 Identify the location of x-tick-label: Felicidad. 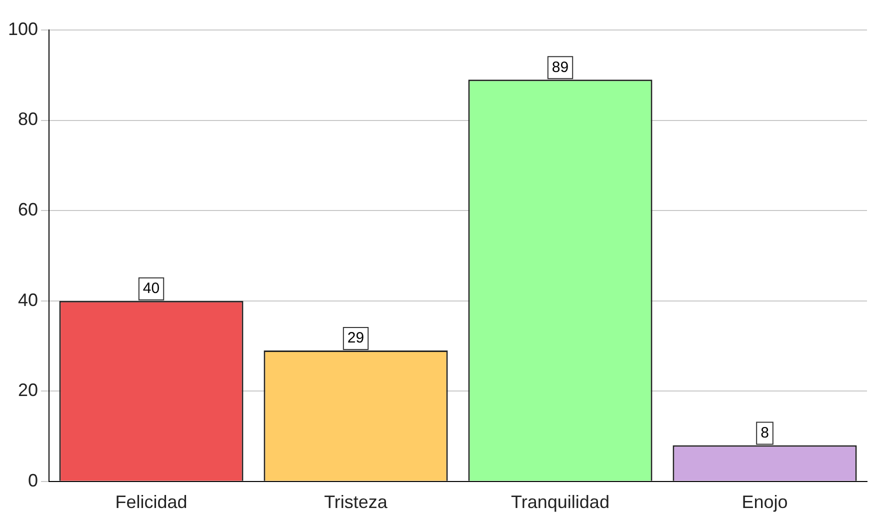
(151, 502).